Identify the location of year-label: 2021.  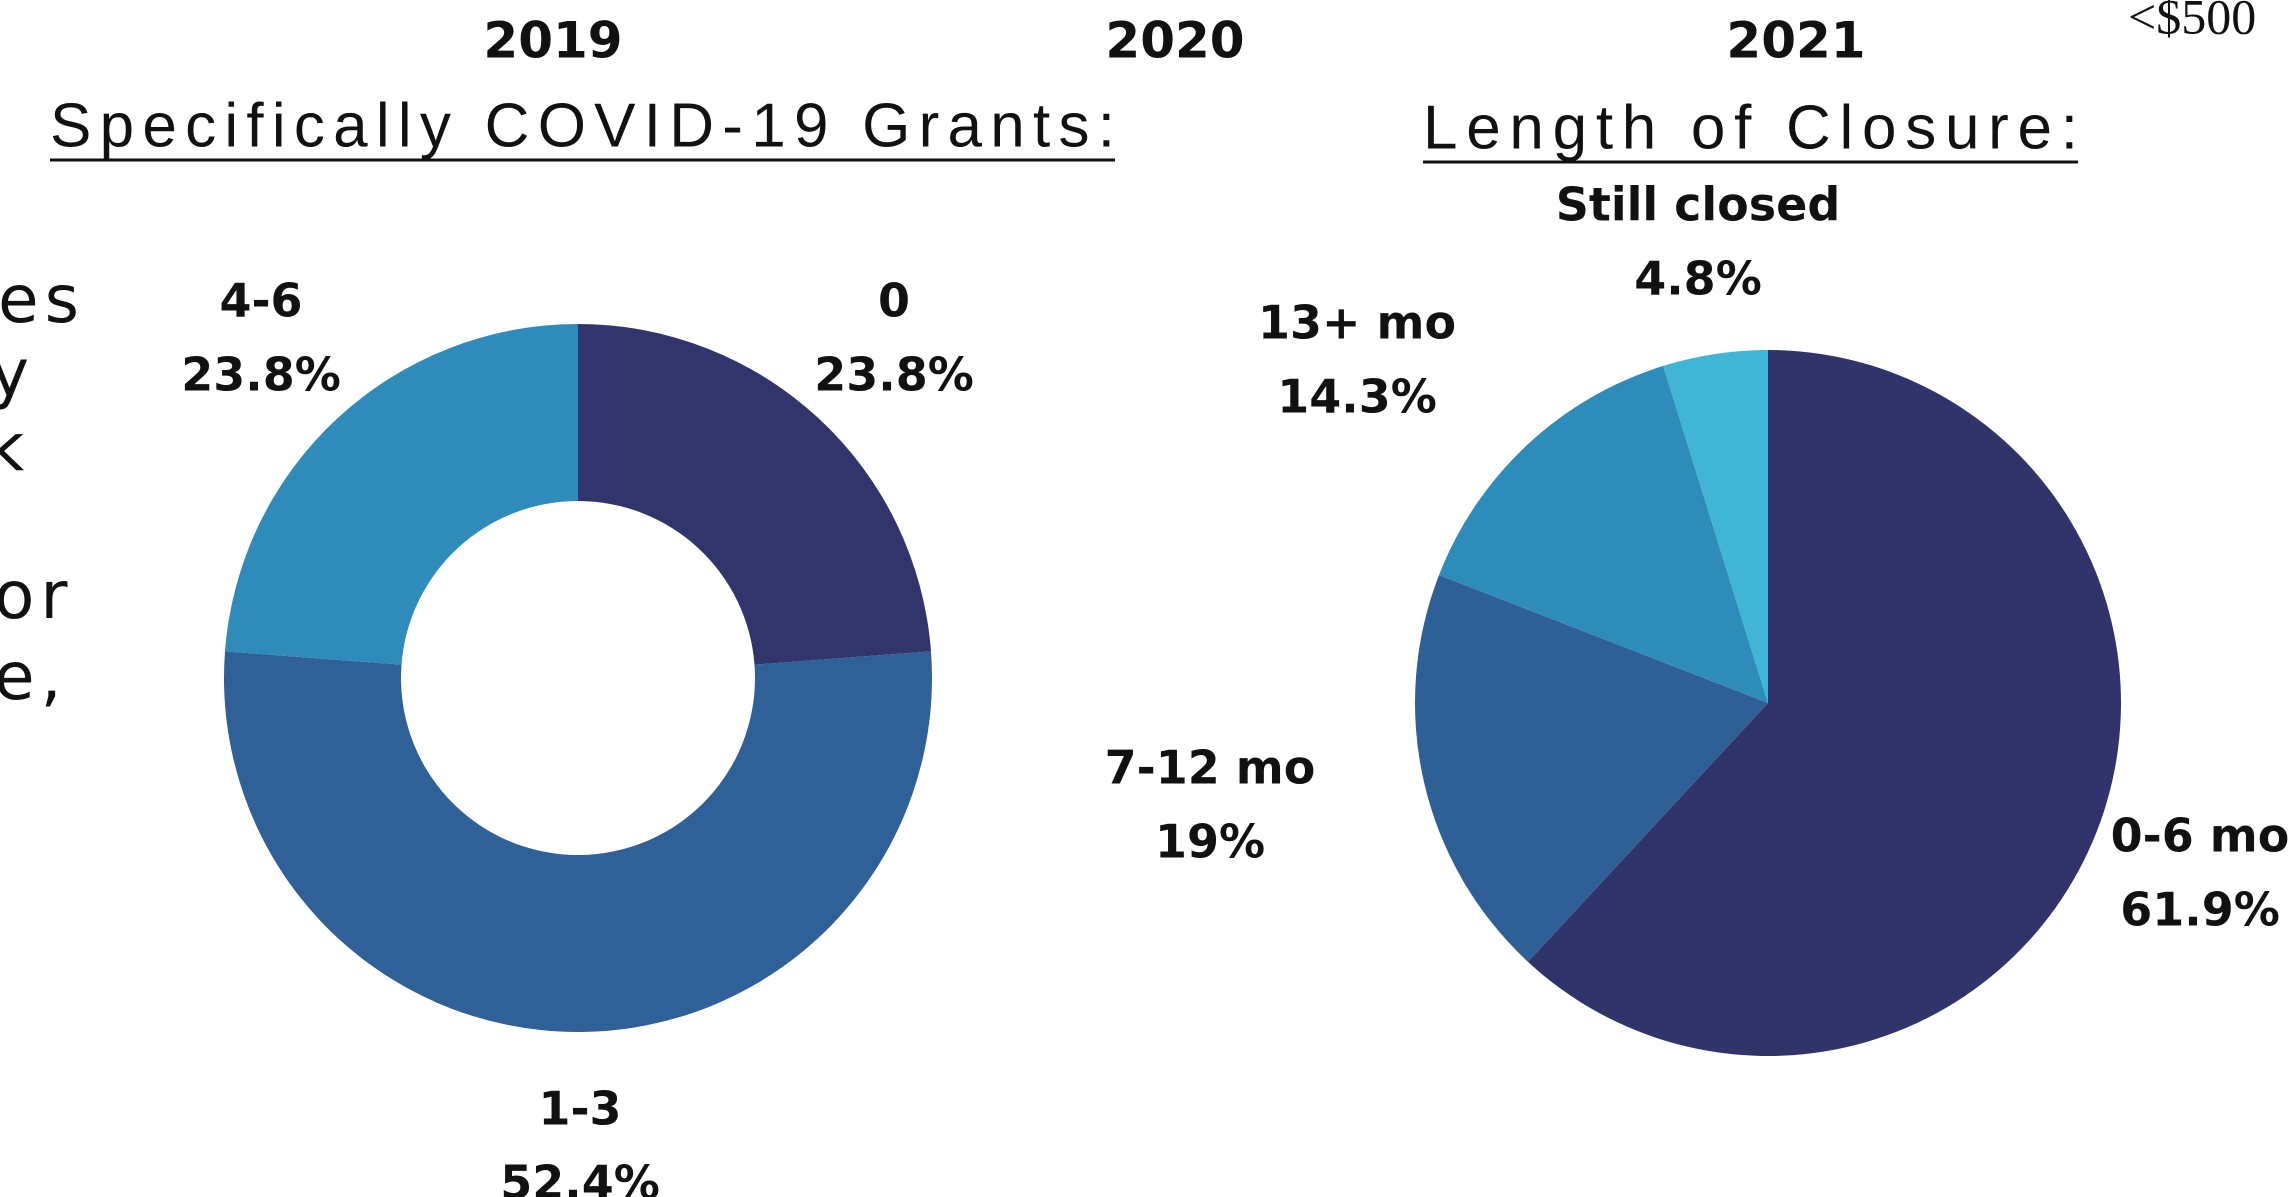
(1795, 41).